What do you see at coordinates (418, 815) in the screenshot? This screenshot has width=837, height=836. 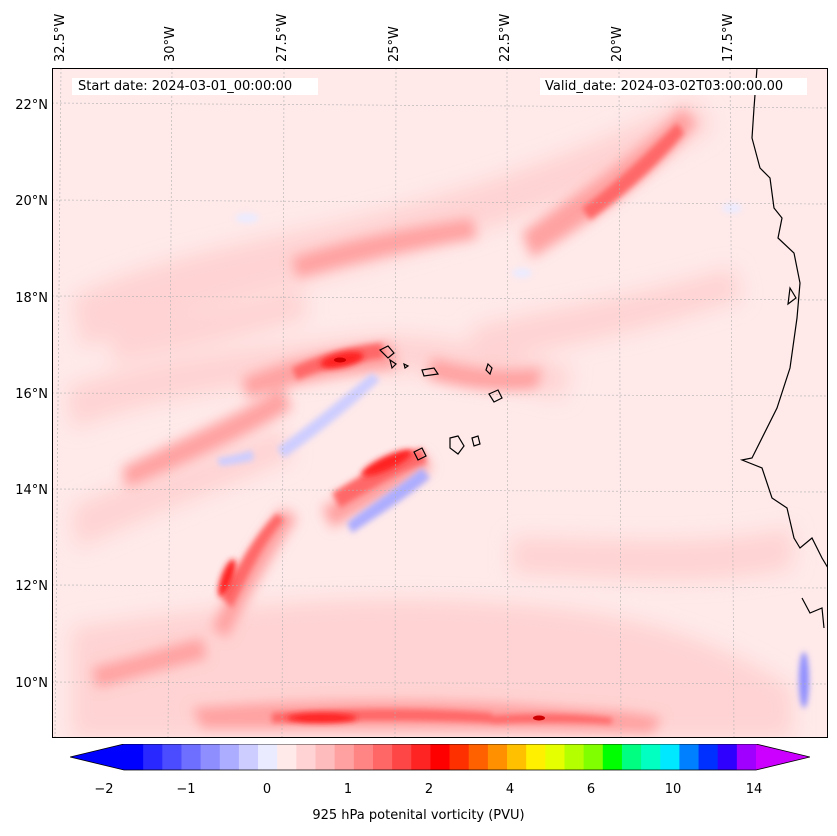 I see `colorbar-label: 925 hPa potenital vorticity (PVU)` at bounding box center [418, 815].